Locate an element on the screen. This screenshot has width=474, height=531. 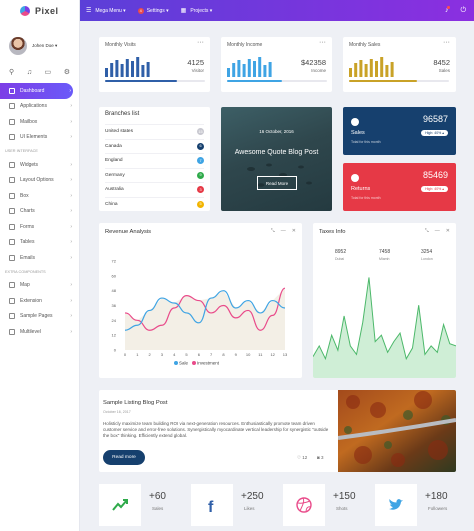
projects-menu-button: ▦ Projects ▾ is located at coordinates (197, 11).